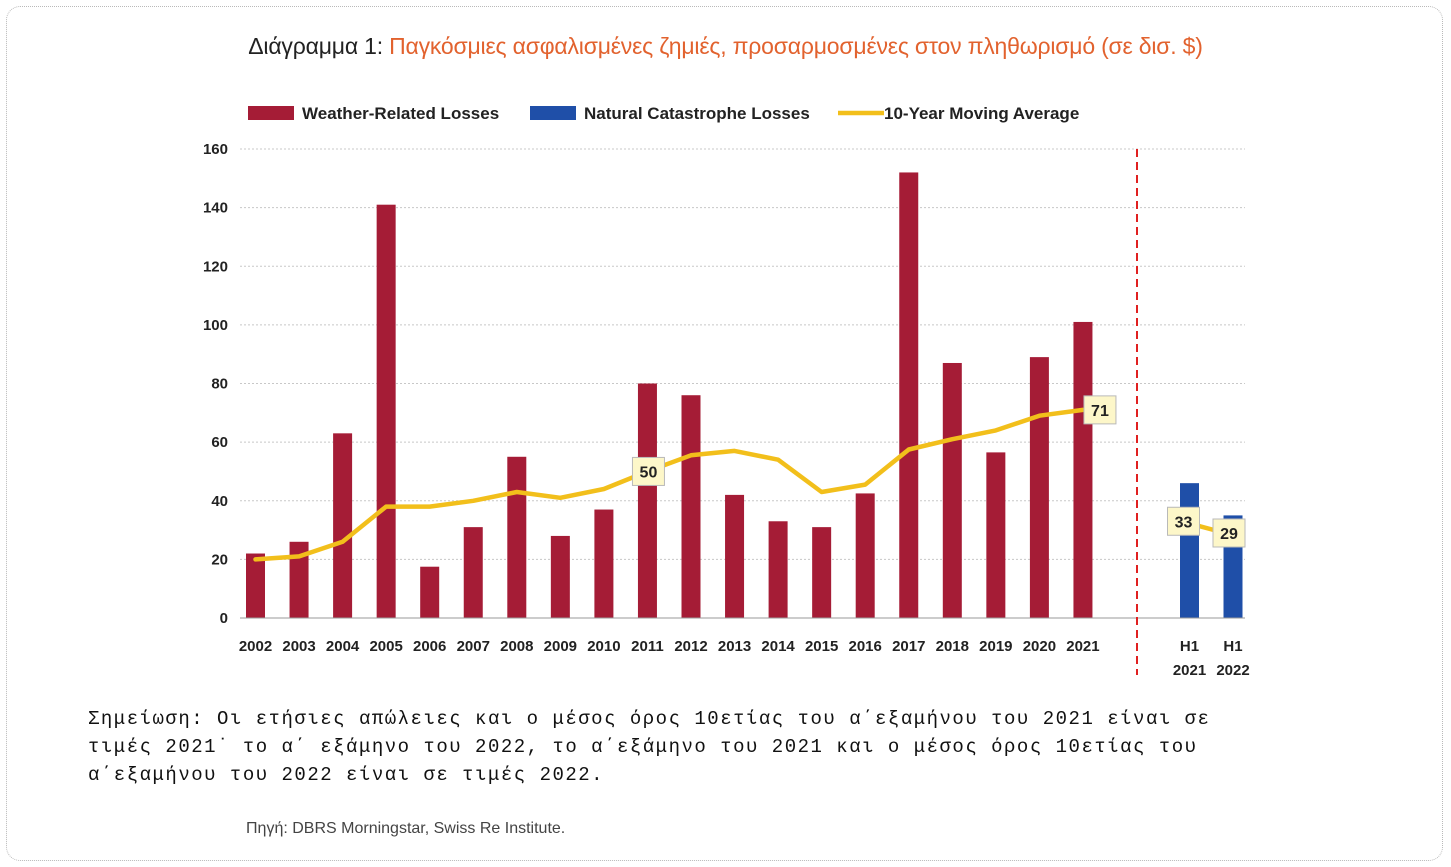 The width and height of the screenshot is (1451, 867). Describe the element at coordinates (219, 559) in the screenshot. I see `y-tick-label: 20` at that location.